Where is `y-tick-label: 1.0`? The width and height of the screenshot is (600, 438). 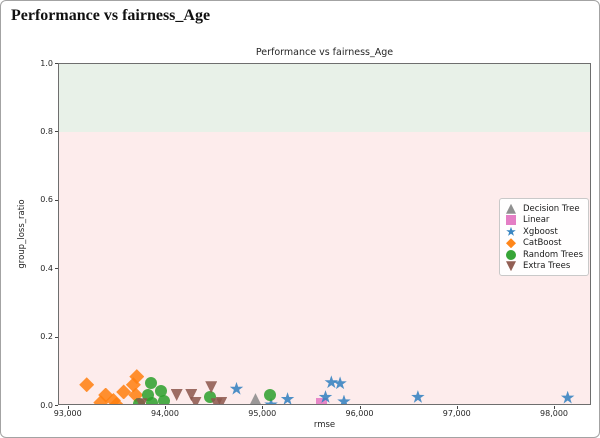
y-tick-label: 1.0 is located at coordinates (46, 63).